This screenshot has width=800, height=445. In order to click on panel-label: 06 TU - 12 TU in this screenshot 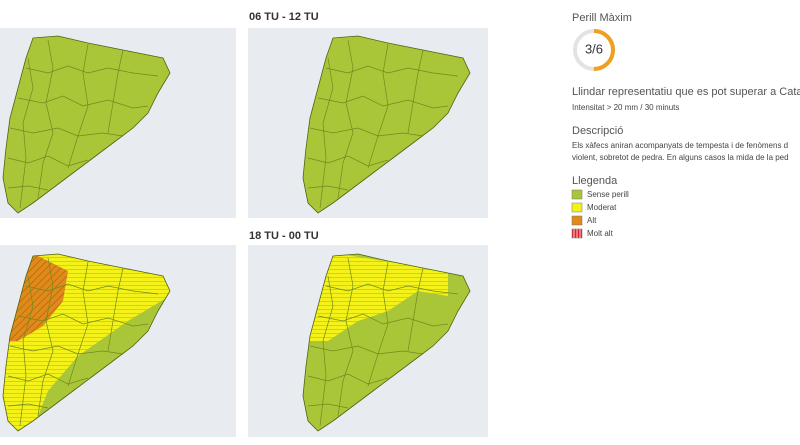, I will do `click(284, 17)`.